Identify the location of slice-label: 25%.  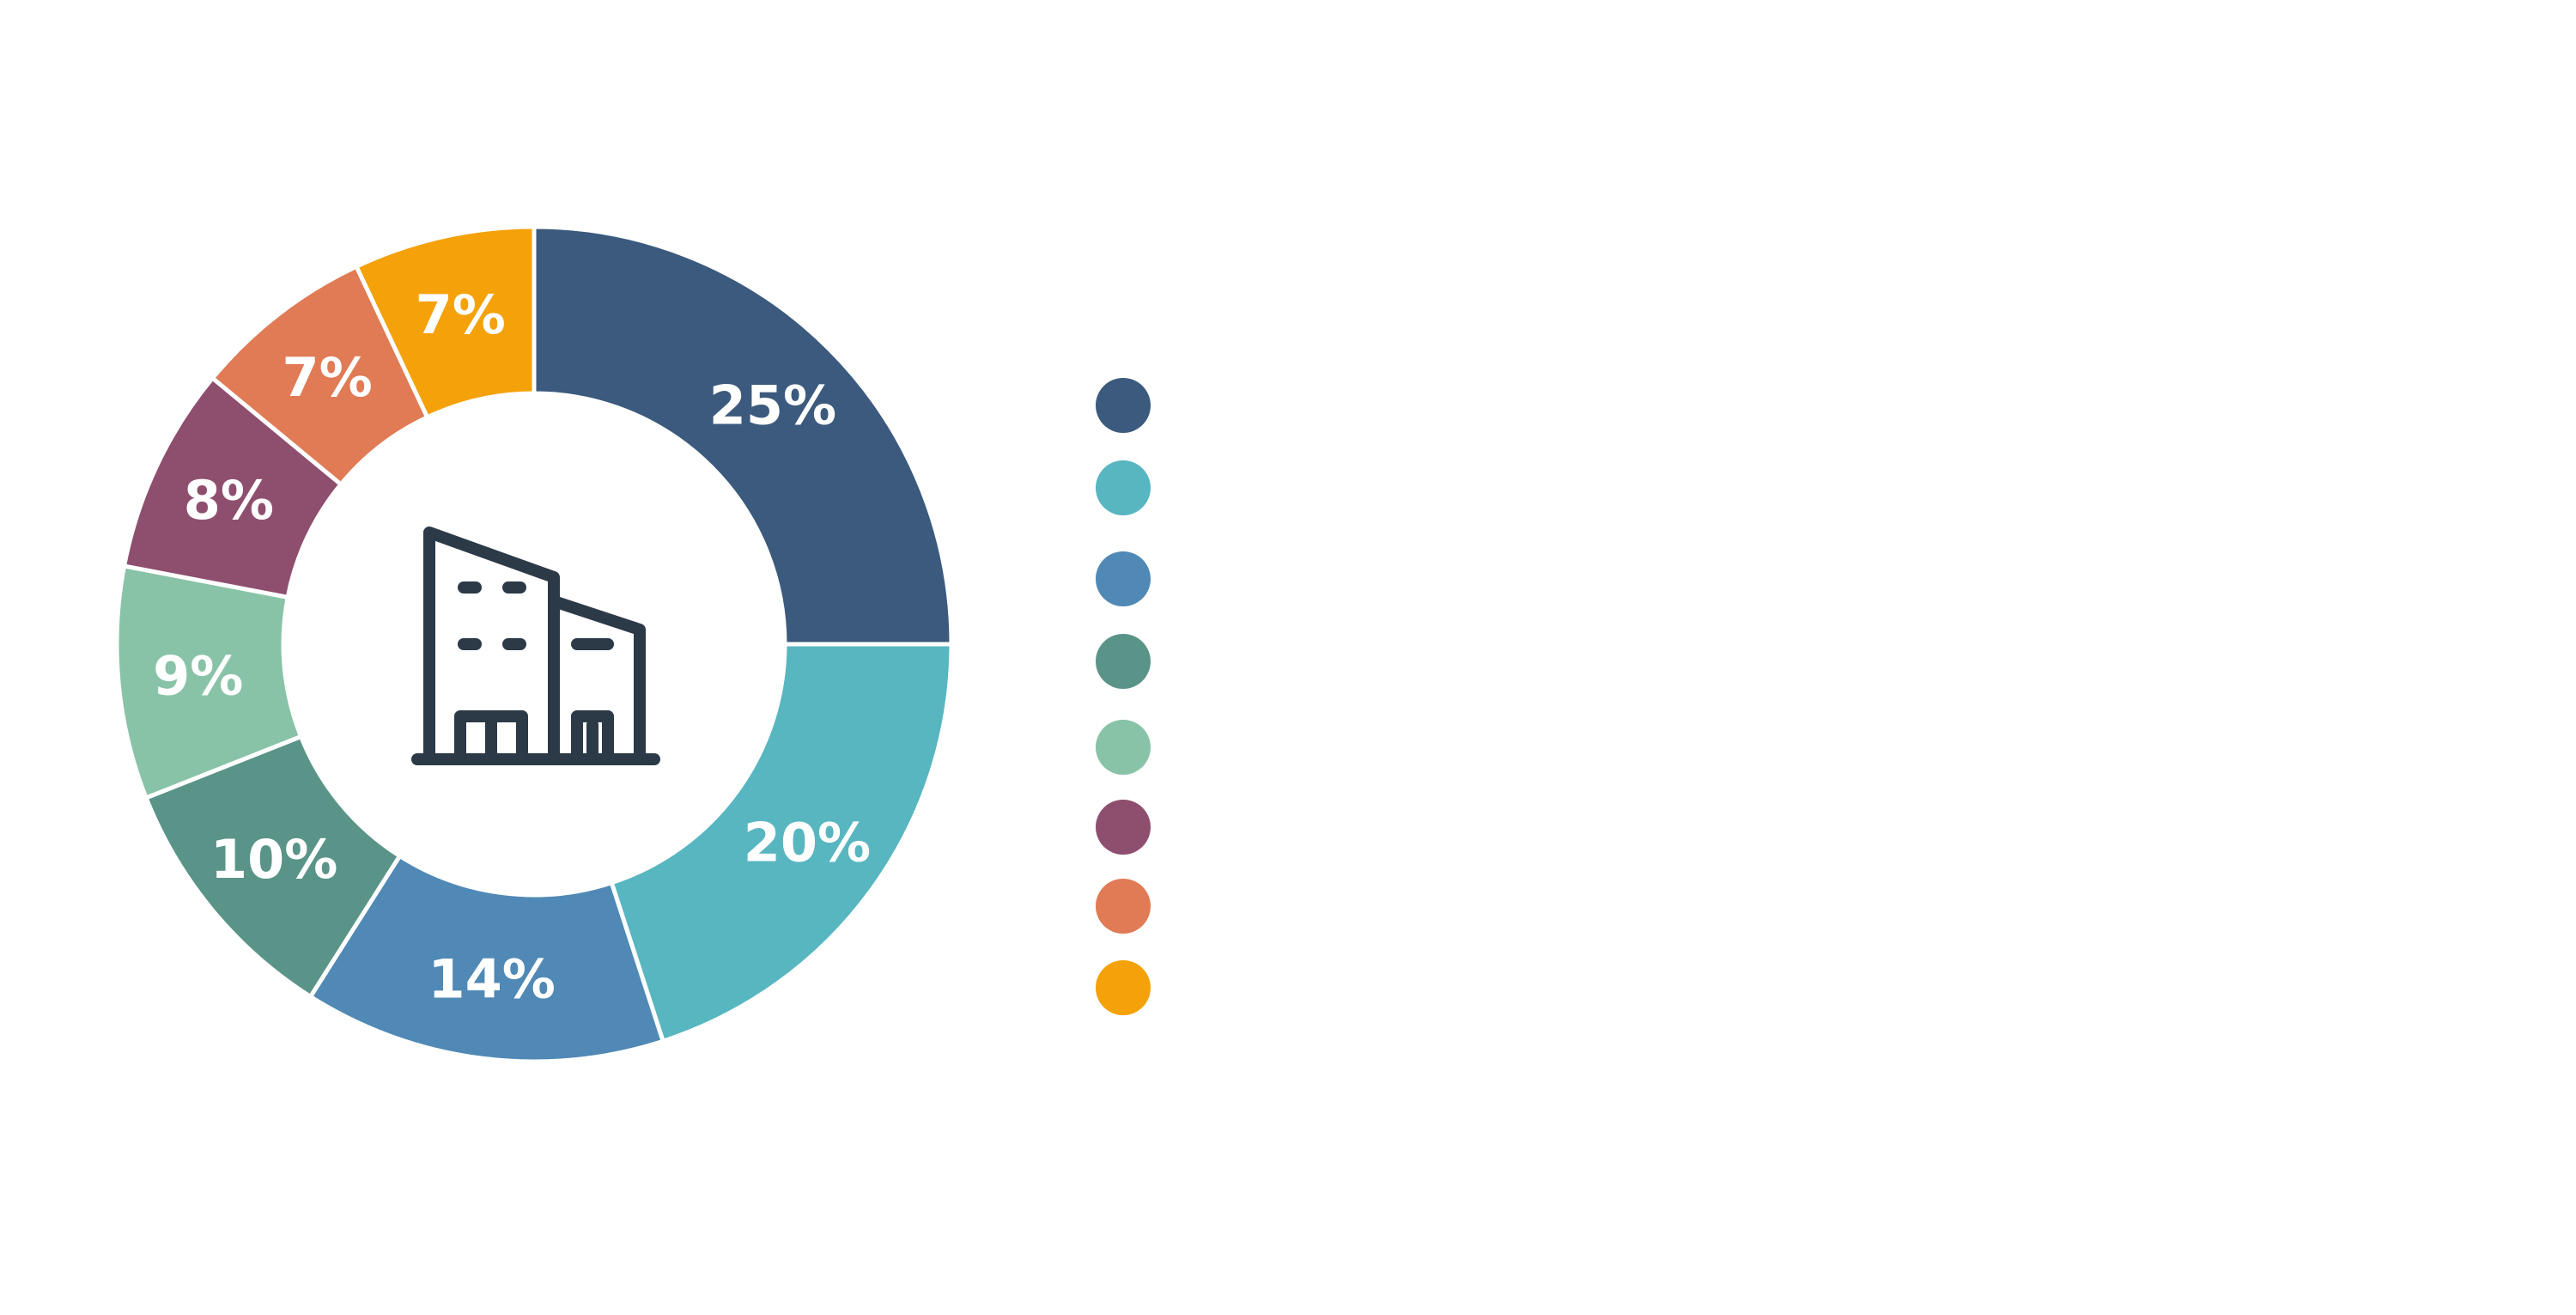
(772, 405).